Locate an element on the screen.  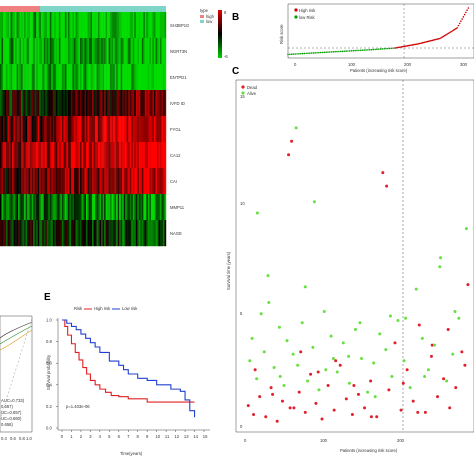
panel-b-xtick-1: 100 is located at coordinates (352, 64).